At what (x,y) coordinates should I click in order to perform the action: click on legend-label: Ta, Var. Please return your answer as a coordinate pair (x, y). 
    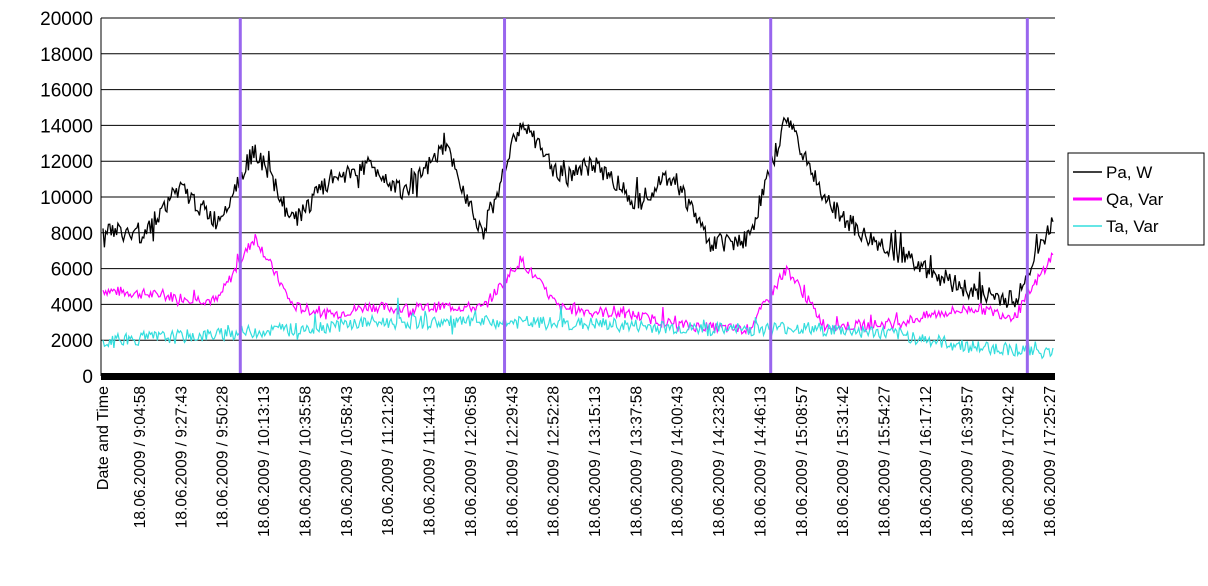
    Looking at the image, I should click on (1132, 226).